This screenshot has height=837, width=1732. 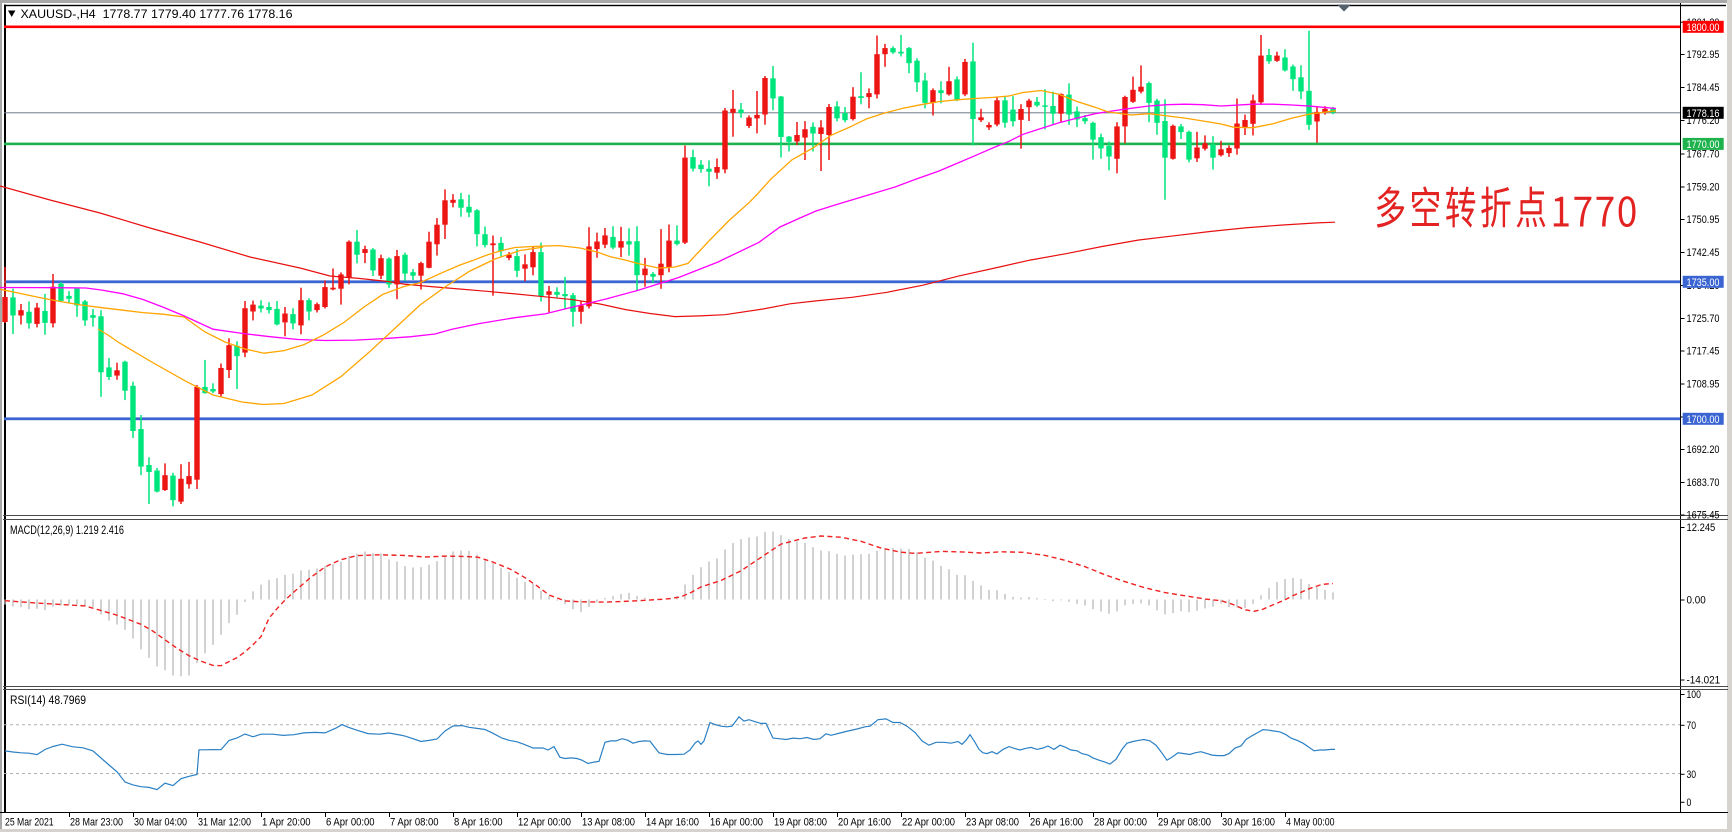 What do you see at coordinates (1248, 823) in the screenshot?
I see `svg-text: 30 Apr 16:00` at bounding box center [1248, 823].